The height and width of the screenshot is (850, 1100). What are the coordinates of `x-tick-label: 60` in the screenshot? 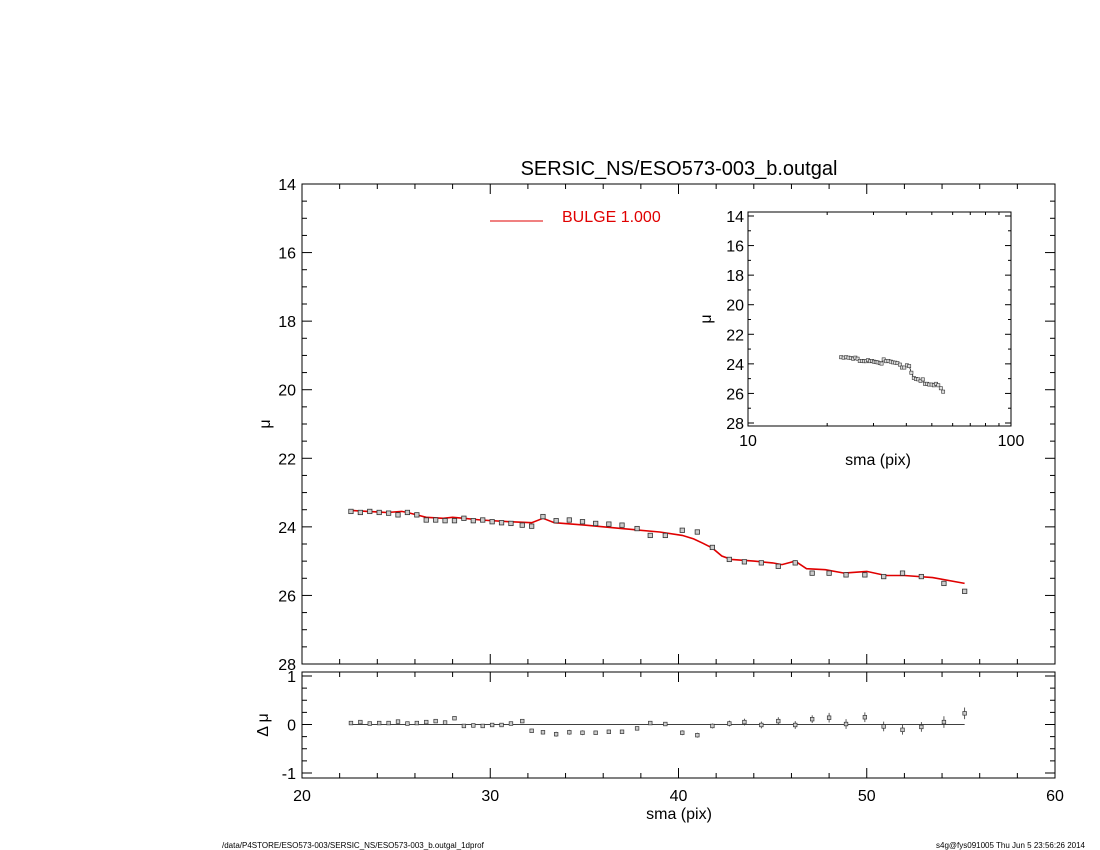 It's located at (1055, 796).